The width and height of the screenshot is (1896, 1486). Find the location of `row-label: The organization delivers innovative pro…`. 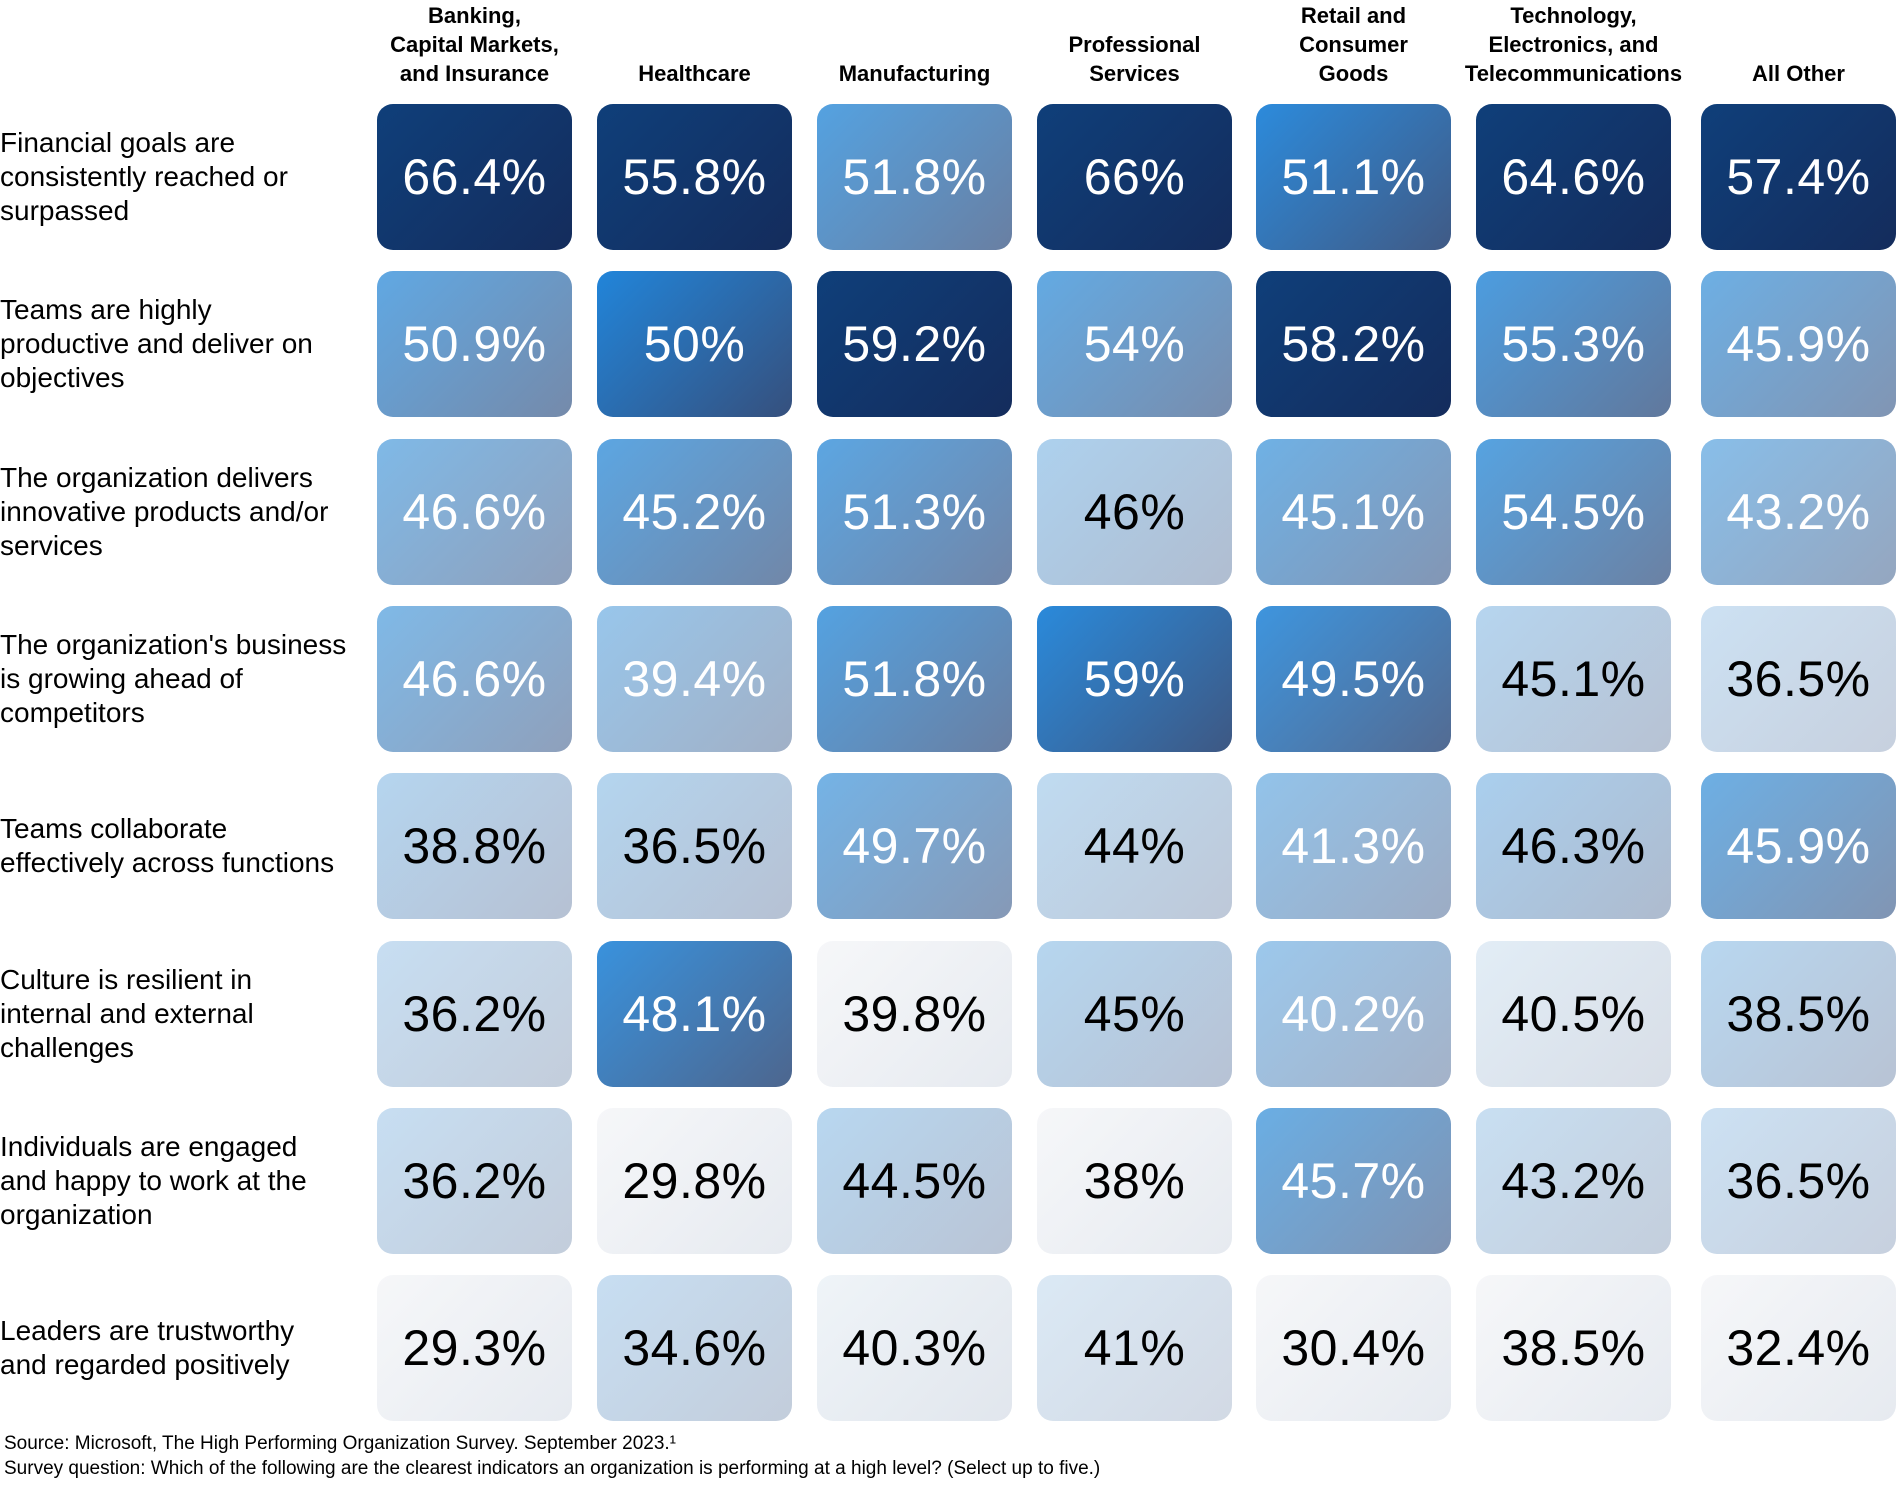

row-label: The organization delivers innovative pro… is located at coordinates (164, 511).